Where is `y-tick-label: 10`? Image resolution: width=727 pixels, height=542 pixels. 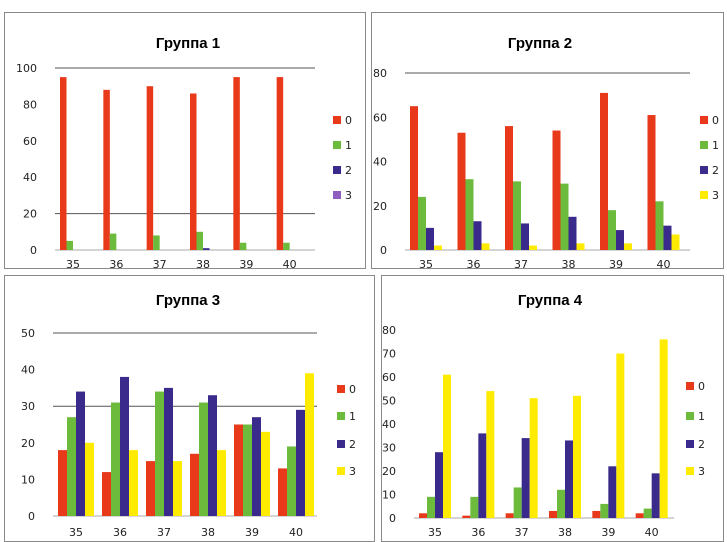
y-tick-label: 10 is located at coordinates (28, 479).